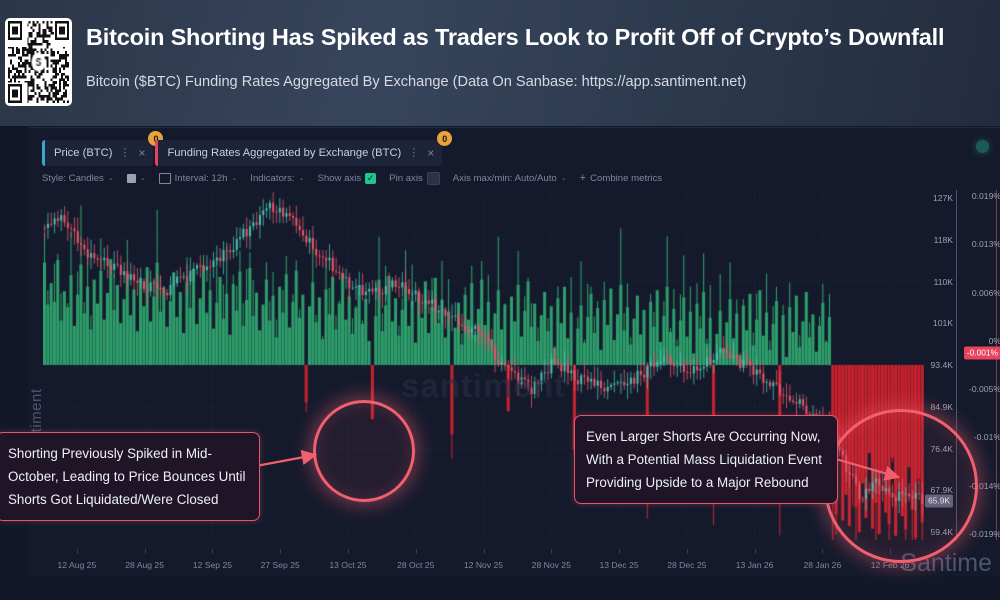  I want to click on settings-icon, so click(982, 146).